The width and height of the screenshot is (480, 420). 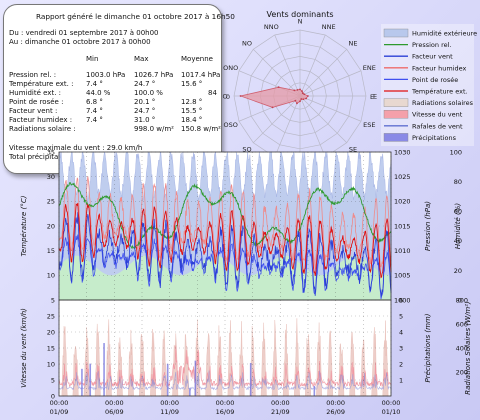 What do you see at coordinates (246, 150) in the screenshot?
I see `radar-direction-label: SO` at bounding box center [246, 150].